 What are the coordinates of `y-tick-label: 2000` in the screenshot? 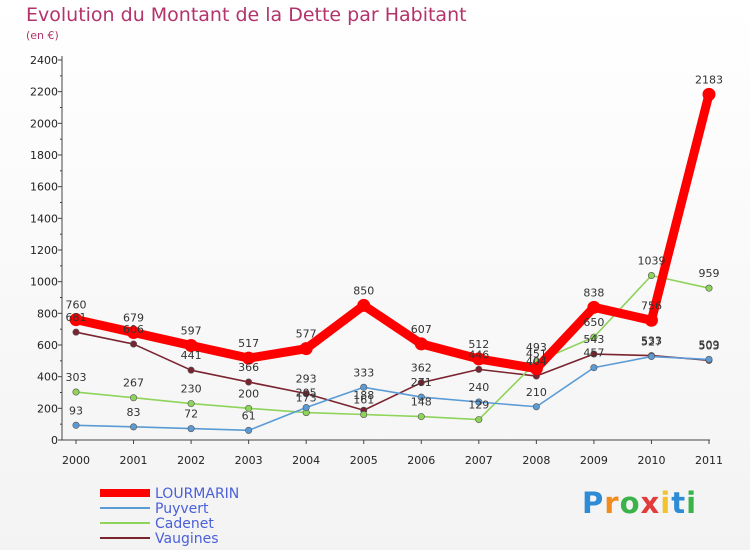 It's located at (44, 123).